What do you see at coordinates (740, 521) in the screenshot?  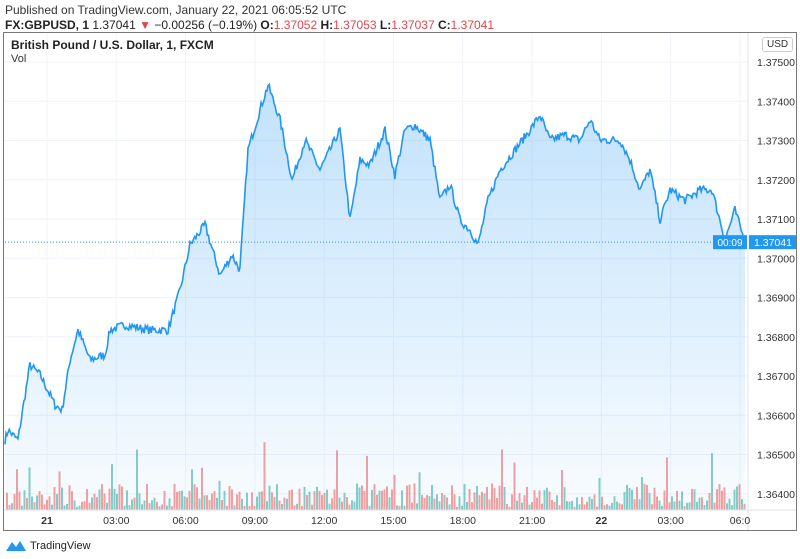 I see `x-tick-label: 06:0` at bounding box center [740, 521].